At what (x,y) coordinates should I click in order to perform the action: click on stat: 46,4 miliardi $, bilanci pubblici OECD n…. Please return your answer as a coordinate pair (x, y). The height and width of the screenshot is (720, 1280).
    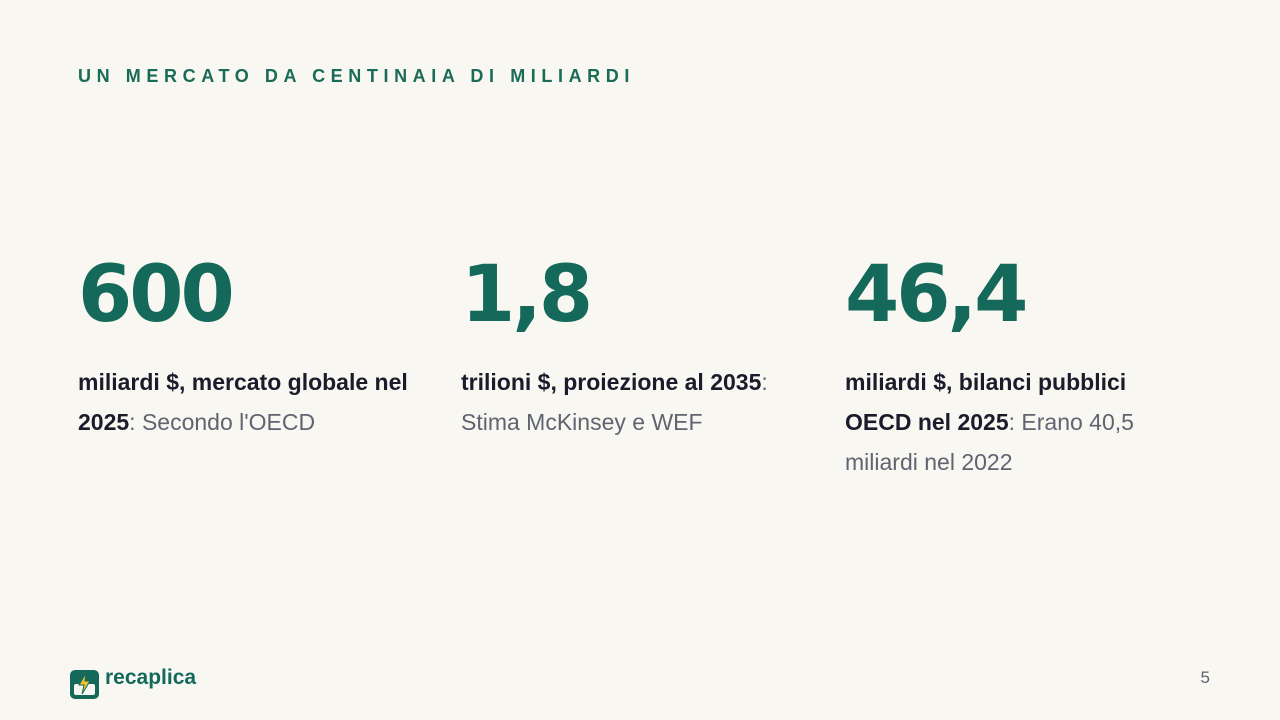
    Looking at the image, I should click on (1020, 366).